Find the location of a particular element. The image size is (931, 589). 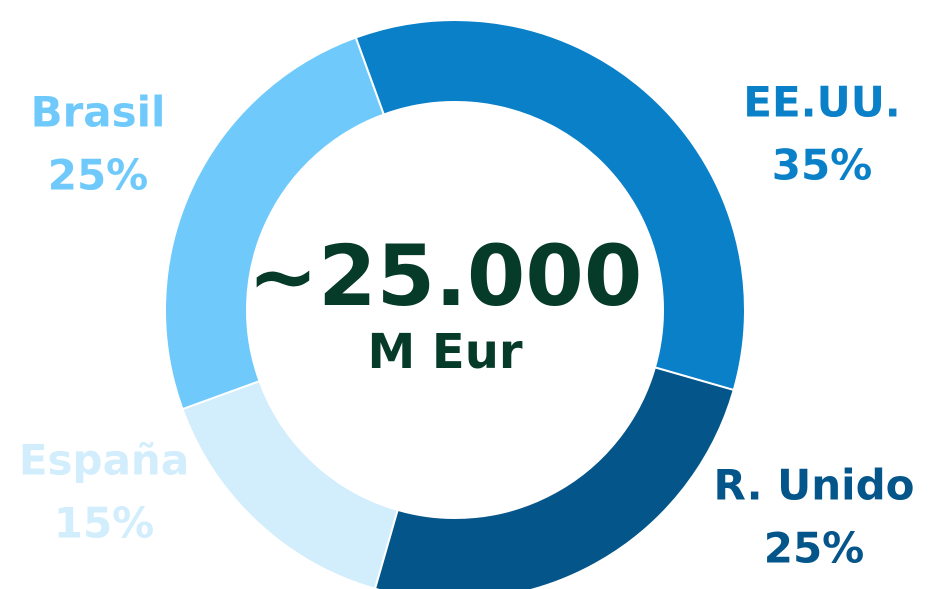

segment-name: EE.UU. is located at coordinates (822, 102).